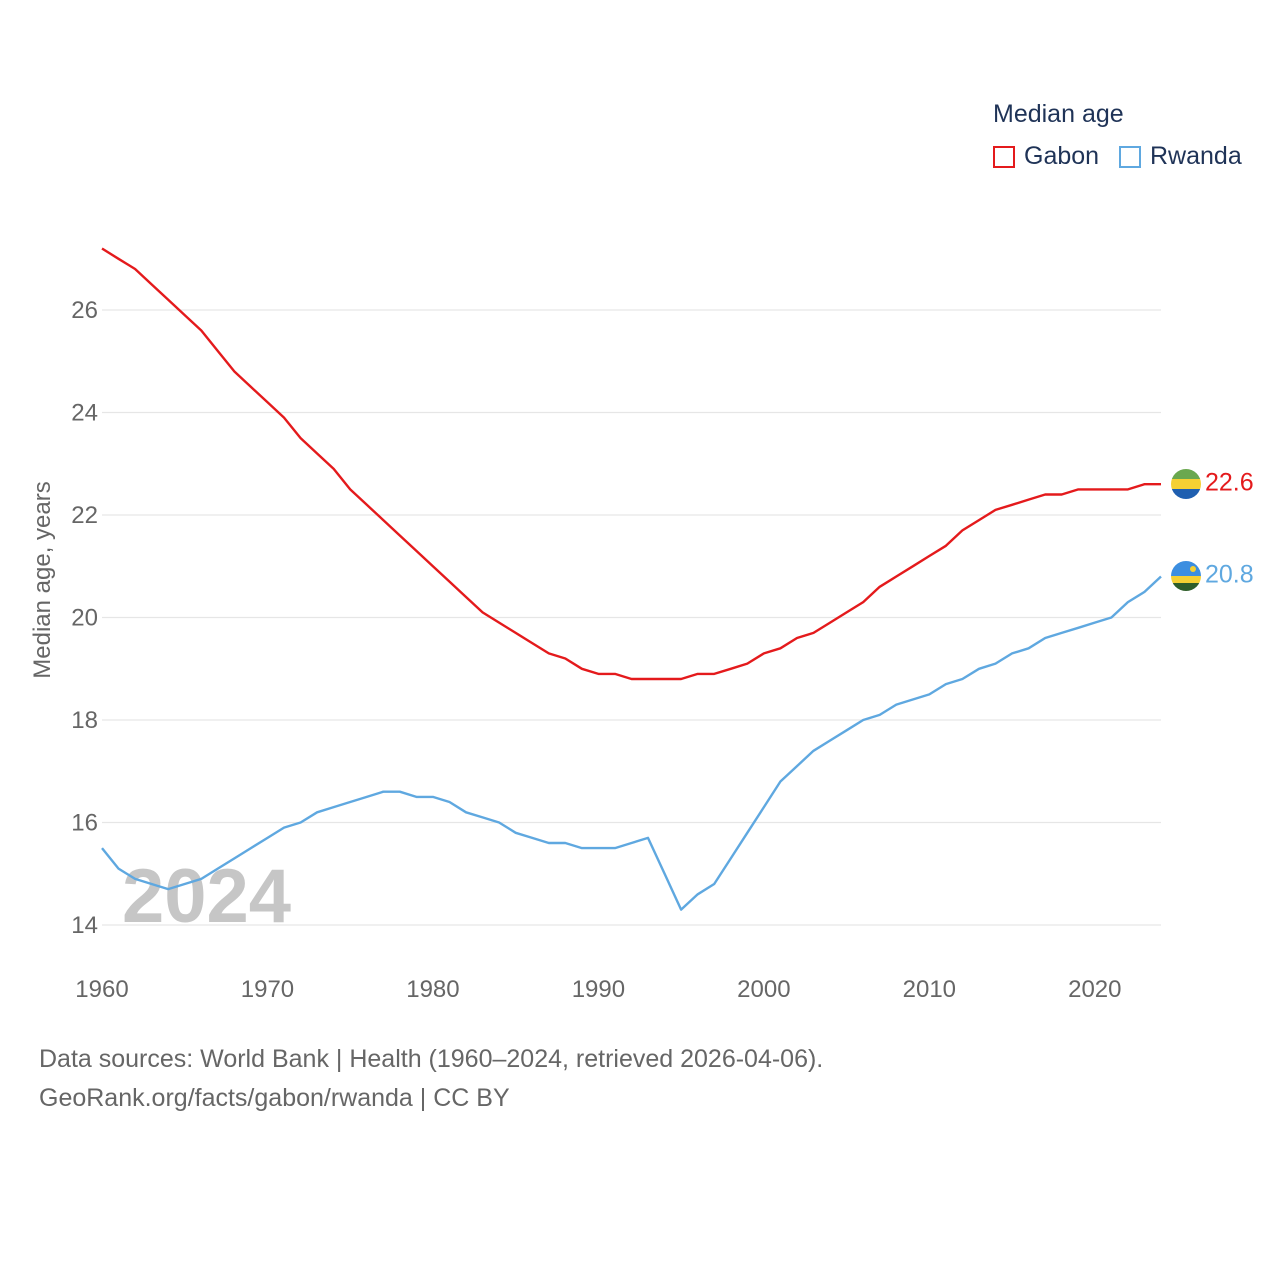 Image resolution: width=1280 pixels, height=1280 pixels. I want to click on source-line-2: GeoRank.org/facts/gabon/rwanda | CC BY, so click(274, 1098).